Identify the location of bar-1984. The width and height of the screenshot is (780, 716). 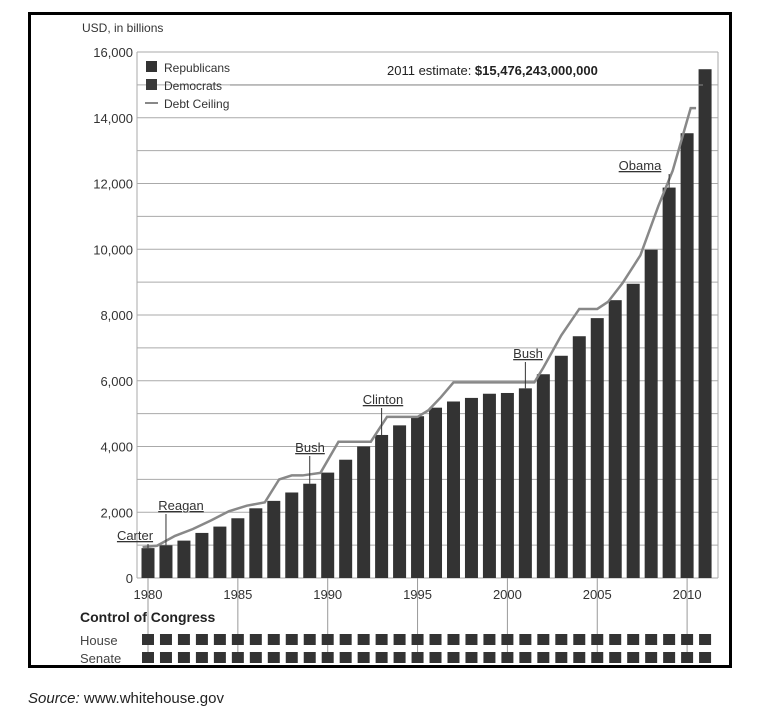
(220, 552).